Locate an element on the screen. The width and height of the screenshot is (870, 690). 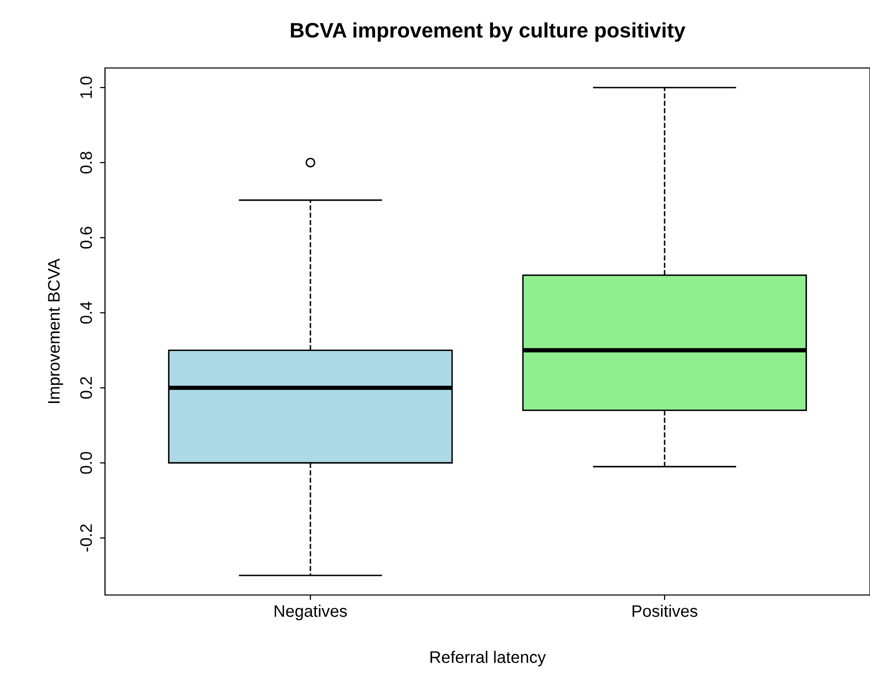
x-tick-label: Negatives is located at coordinates (310, 612).